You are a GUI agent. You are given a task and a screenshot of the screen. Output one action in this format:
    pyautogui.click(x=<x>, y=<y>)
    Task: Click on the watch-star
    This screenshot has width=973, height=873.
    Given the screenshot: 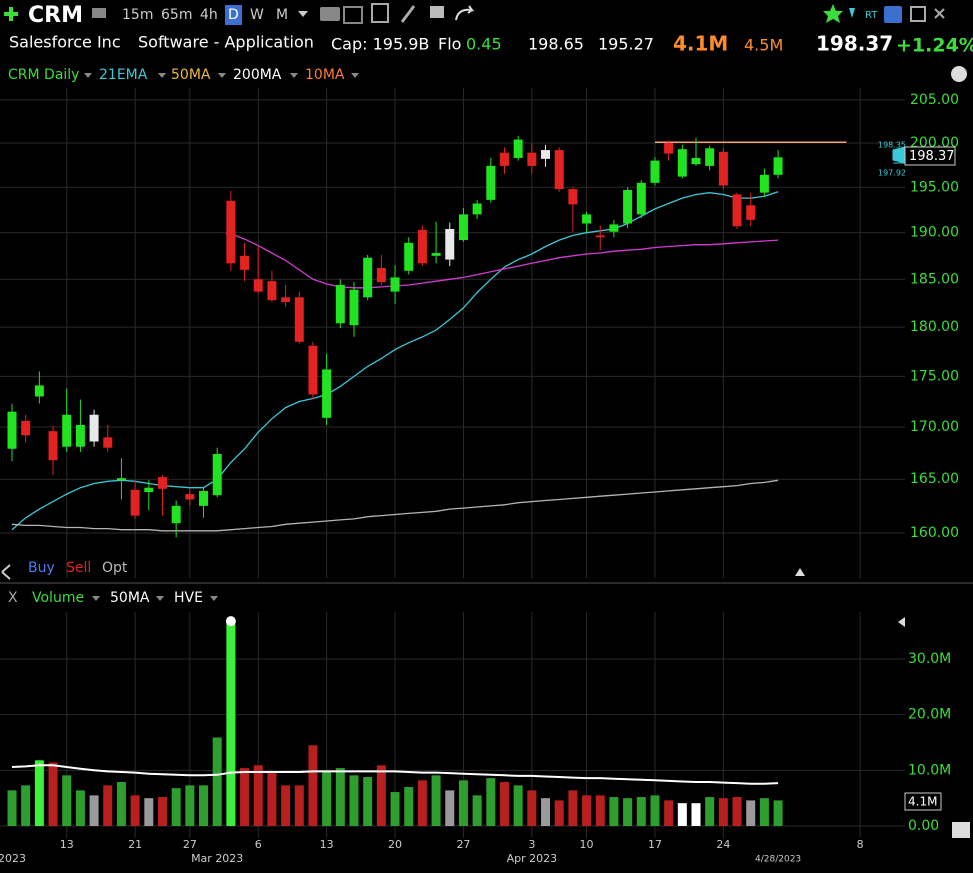 What is the action you would take?
    pyautogui.click(x=833, y=13)
    